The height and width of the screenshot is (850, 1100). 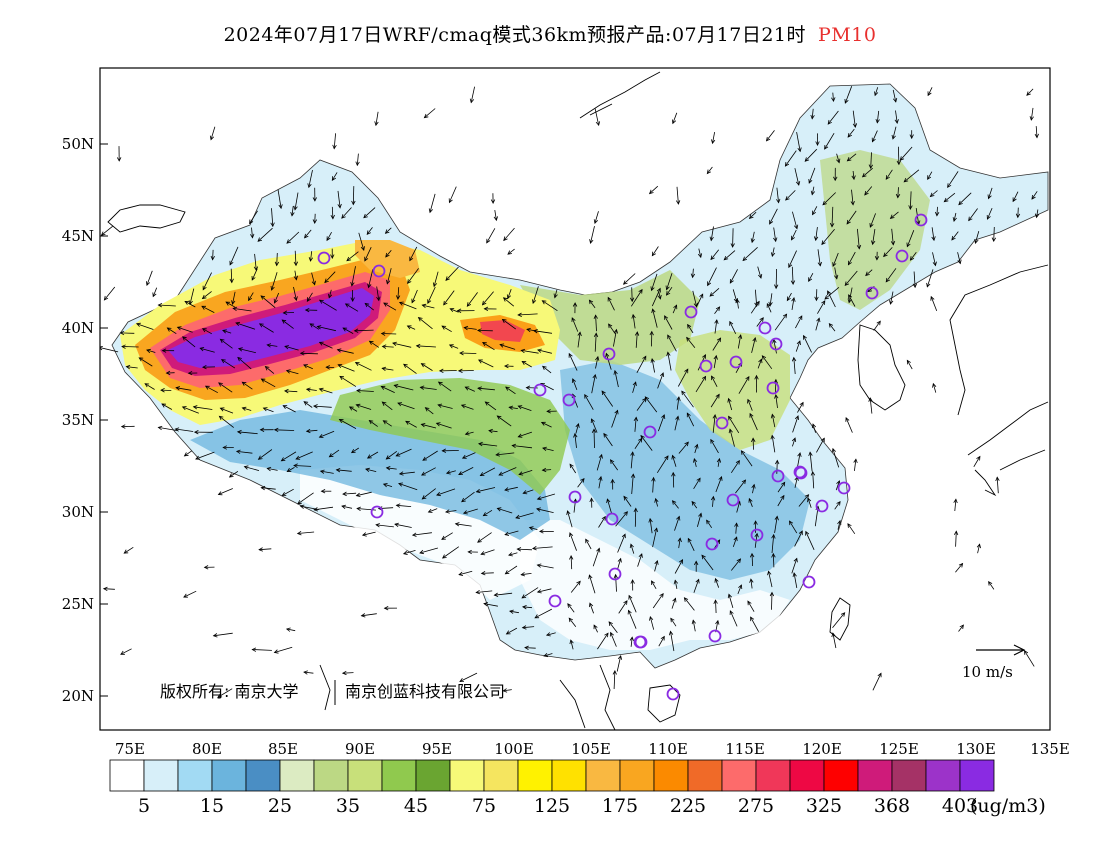 What do you see at coordinates (688, 806) in the screenshot?
I see `colorbar-tick-label: 225` at bounding box center [688, 806].